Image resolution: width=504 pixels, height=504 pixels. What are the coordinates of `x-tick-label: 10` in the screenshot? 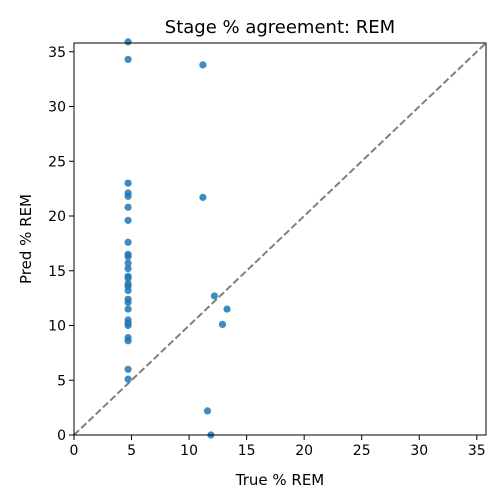 It's located at (189, 451).